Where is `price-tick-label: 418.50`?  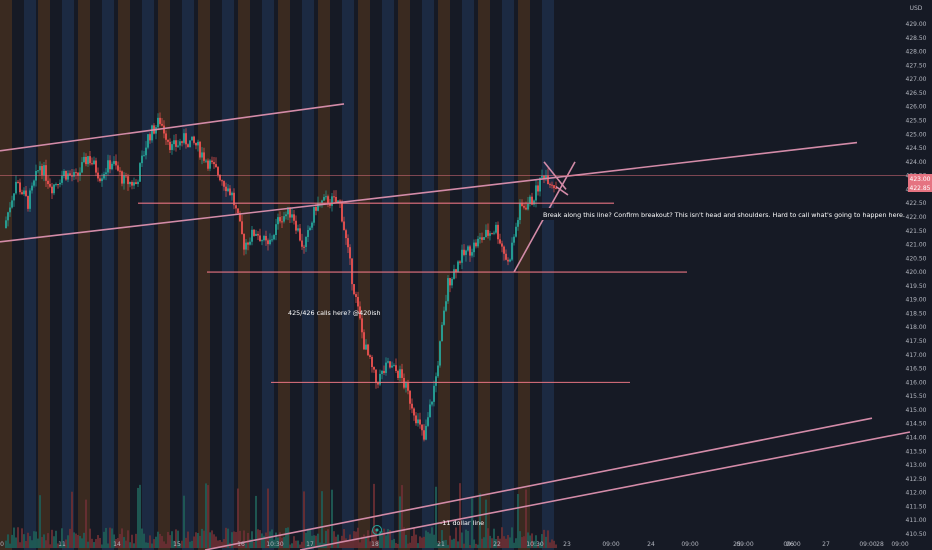
price-tick-label: 418.50 is located at coordinates (916, 313).